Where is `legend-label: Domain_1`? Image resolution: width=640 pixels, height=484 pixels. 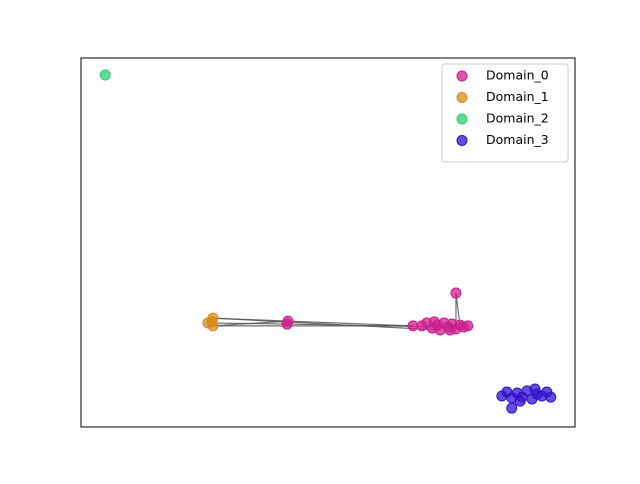 legend-label: Domain_1 is located at coordinates (517, 96).